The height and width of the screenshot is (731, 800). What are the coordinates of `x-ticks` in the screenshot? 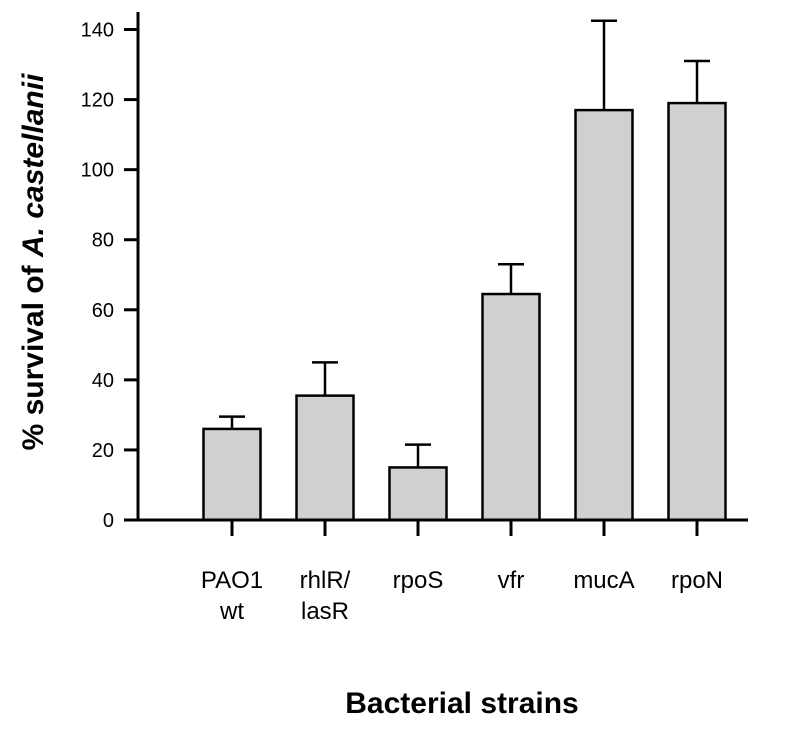 It's located at (464, 528).